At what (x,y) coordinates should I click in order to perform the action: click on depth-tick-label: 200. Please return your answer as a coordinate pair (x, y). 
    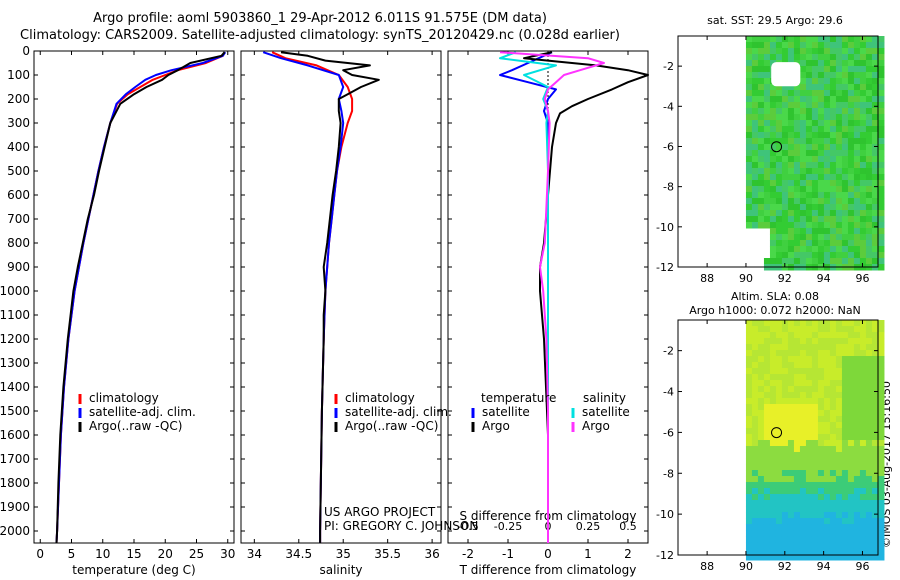
    Looking at the image, I should click on (18, 99).